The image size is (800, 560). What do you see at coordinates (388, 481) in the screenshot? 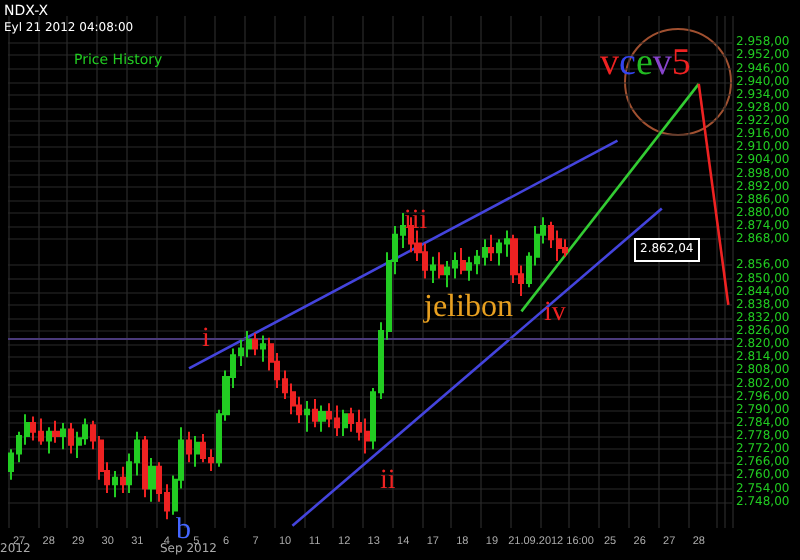
I see `annotation: ii` at bounding box center [388, 481].